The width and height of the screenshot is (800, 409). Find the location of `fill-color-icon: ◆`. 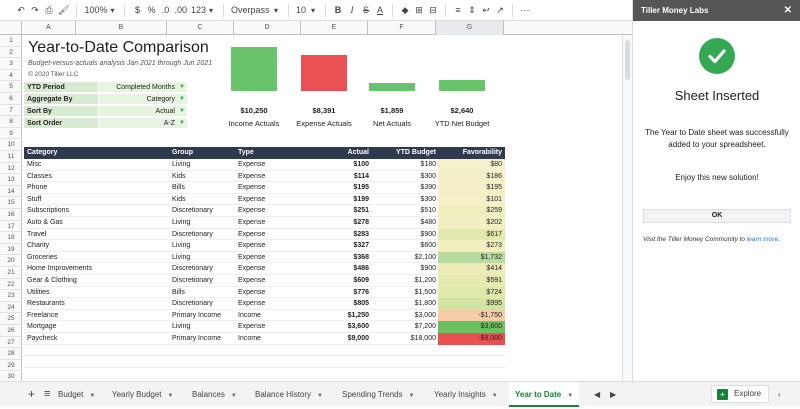

fill-color-icon: ◆ is located at coordinates (405, 9).